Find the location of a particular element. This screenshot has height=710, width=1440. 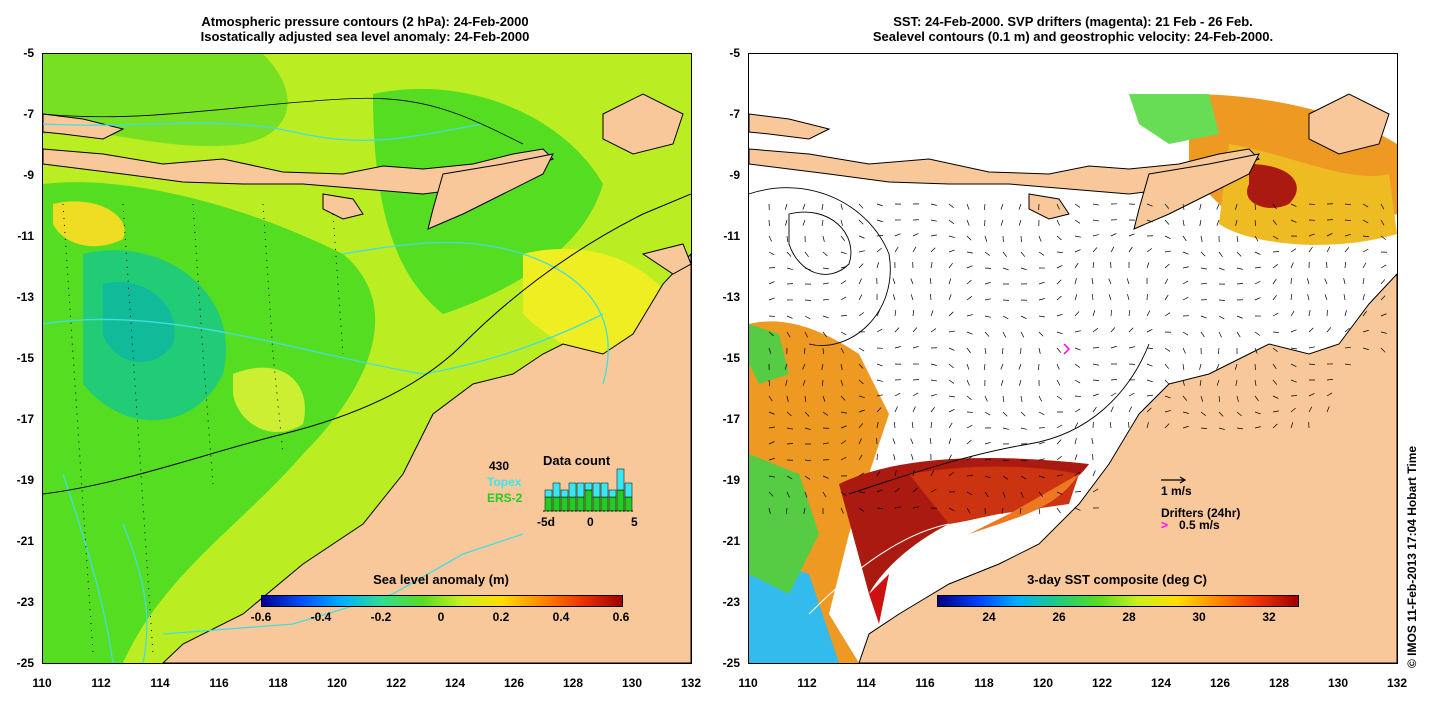

right-lon-tick: 122 is located at coordinates (1102, 683).